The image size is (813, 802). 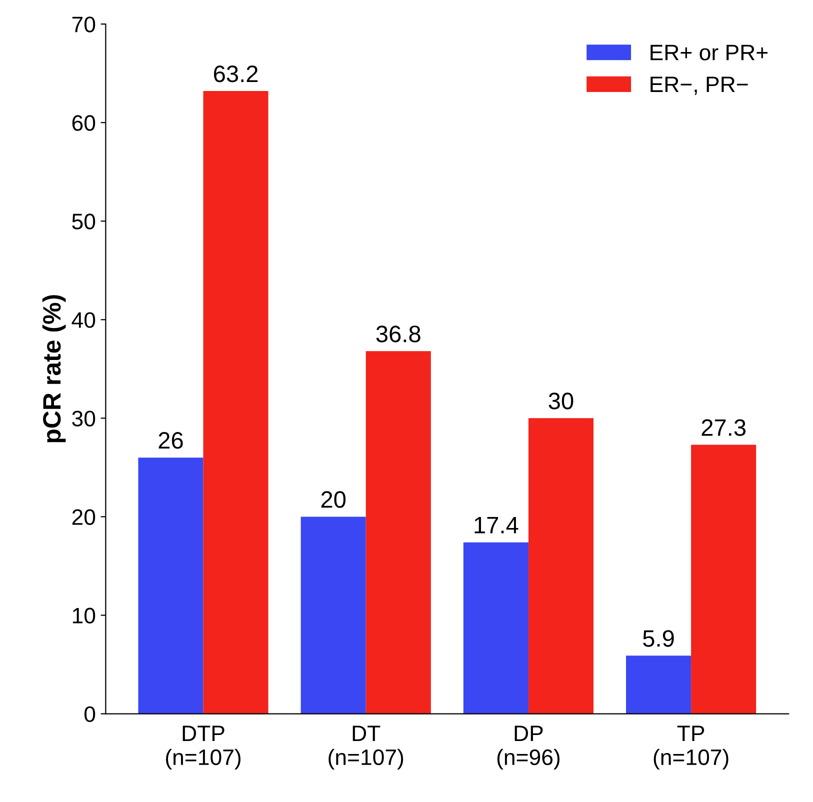 What do you see at coordinates (54, 368) in the screenshot?
I see `y-axis-title: pCR rate (%)` at bounding box center [54, 368].